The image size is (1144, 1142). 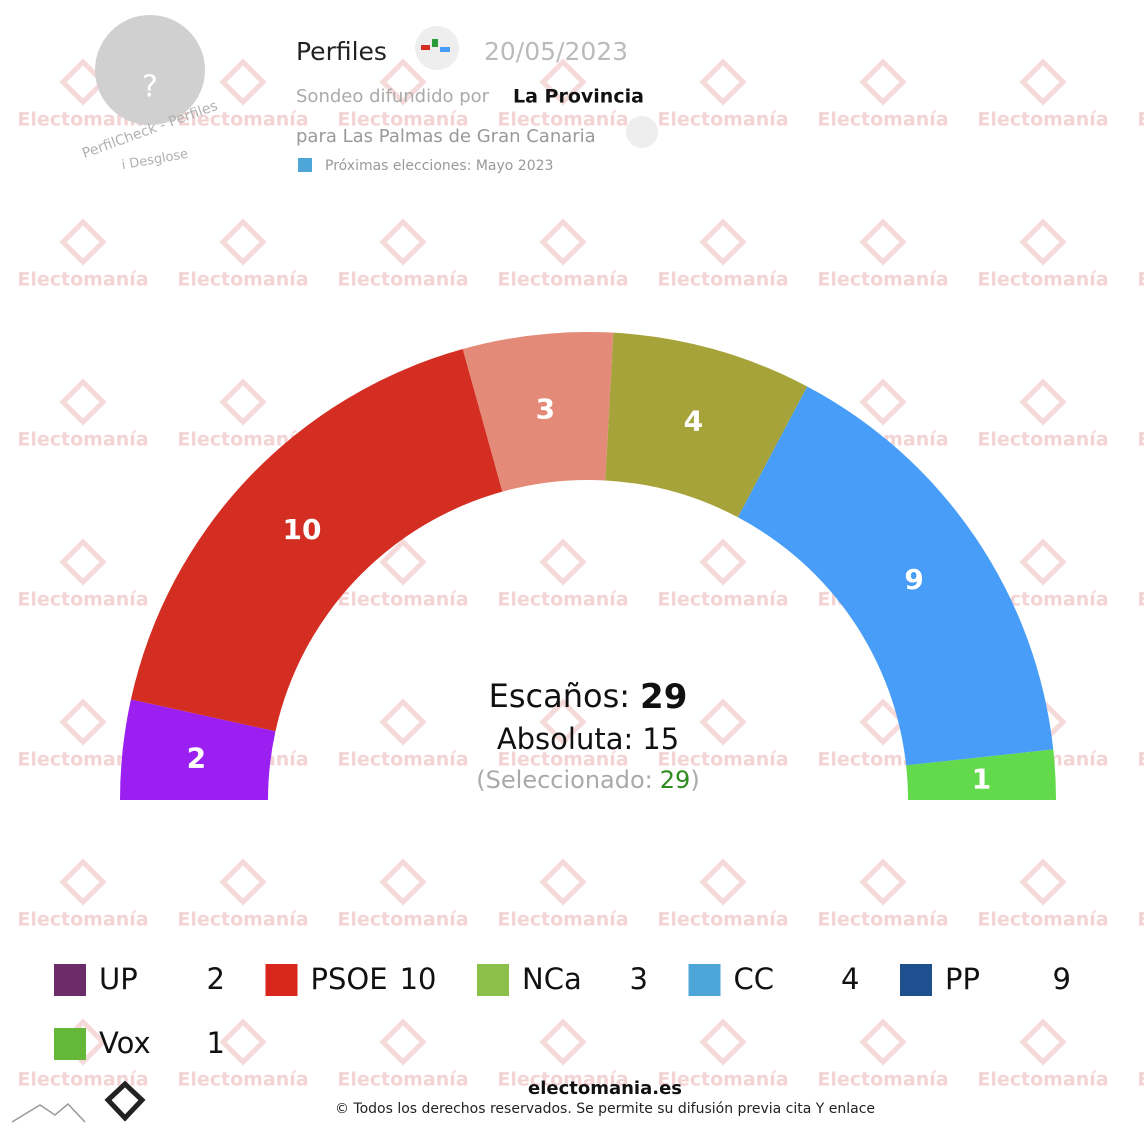 What do you see at coordinates (962, 979) in the screenshot?
I see `legend-name: PP` at bounding box center [962, 979].